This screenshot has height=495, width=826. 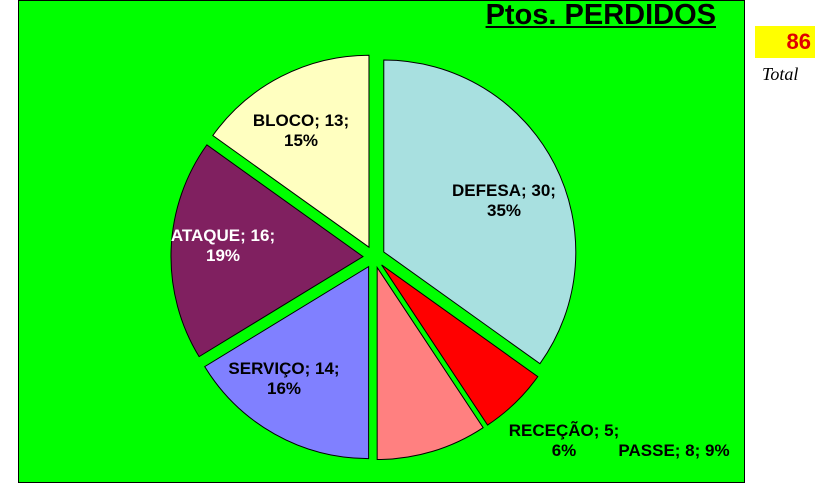 What do you see at coordinates (301, 130) in the screenshot?
I see `data-label: BLOCO; 13; 15%` at bounding box center [301, 130].